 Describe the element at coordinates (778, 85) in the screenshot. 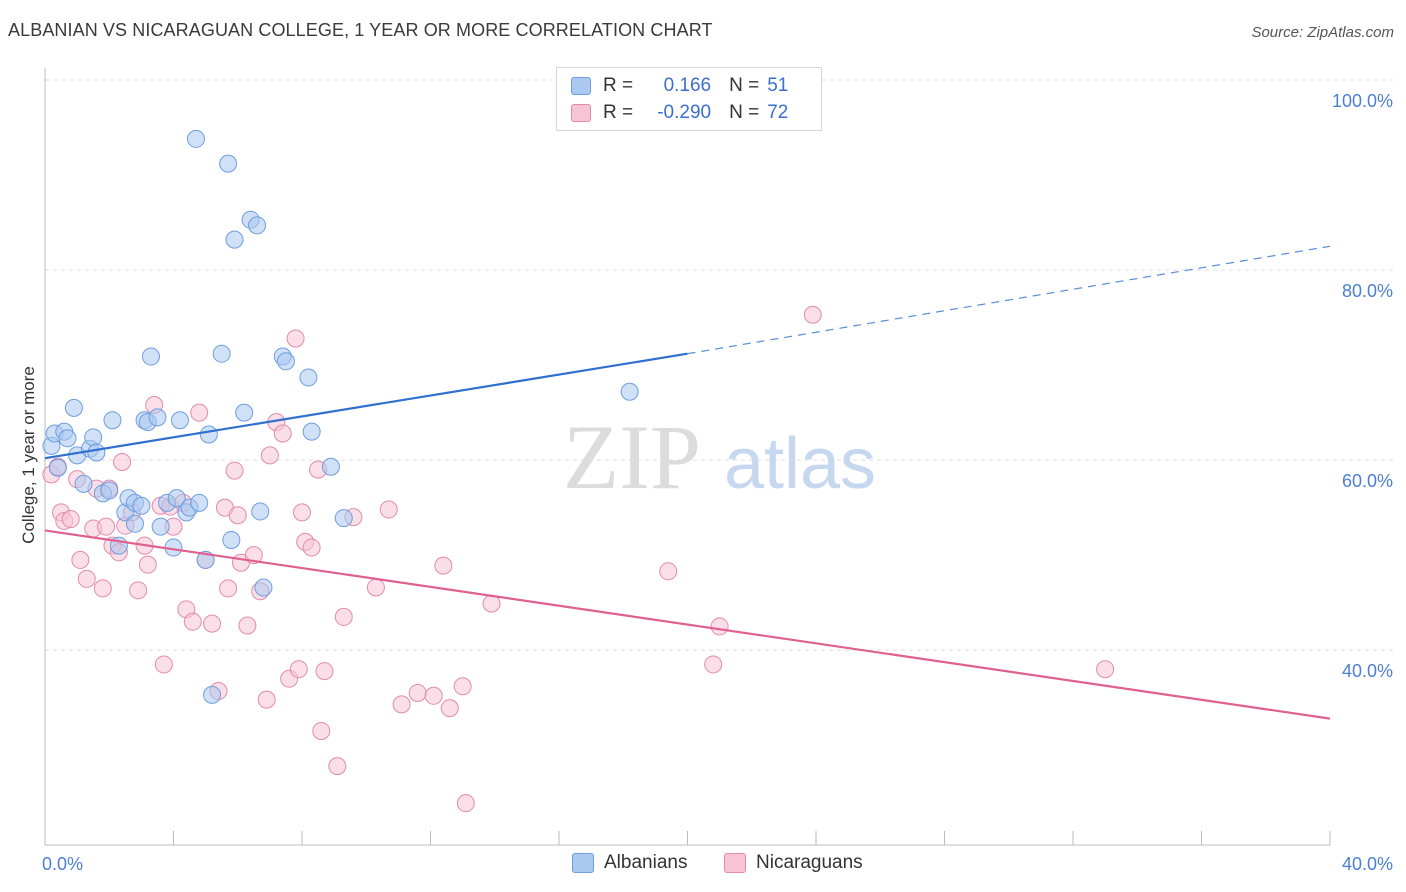

I see `legend-n-value: 51` at that location.